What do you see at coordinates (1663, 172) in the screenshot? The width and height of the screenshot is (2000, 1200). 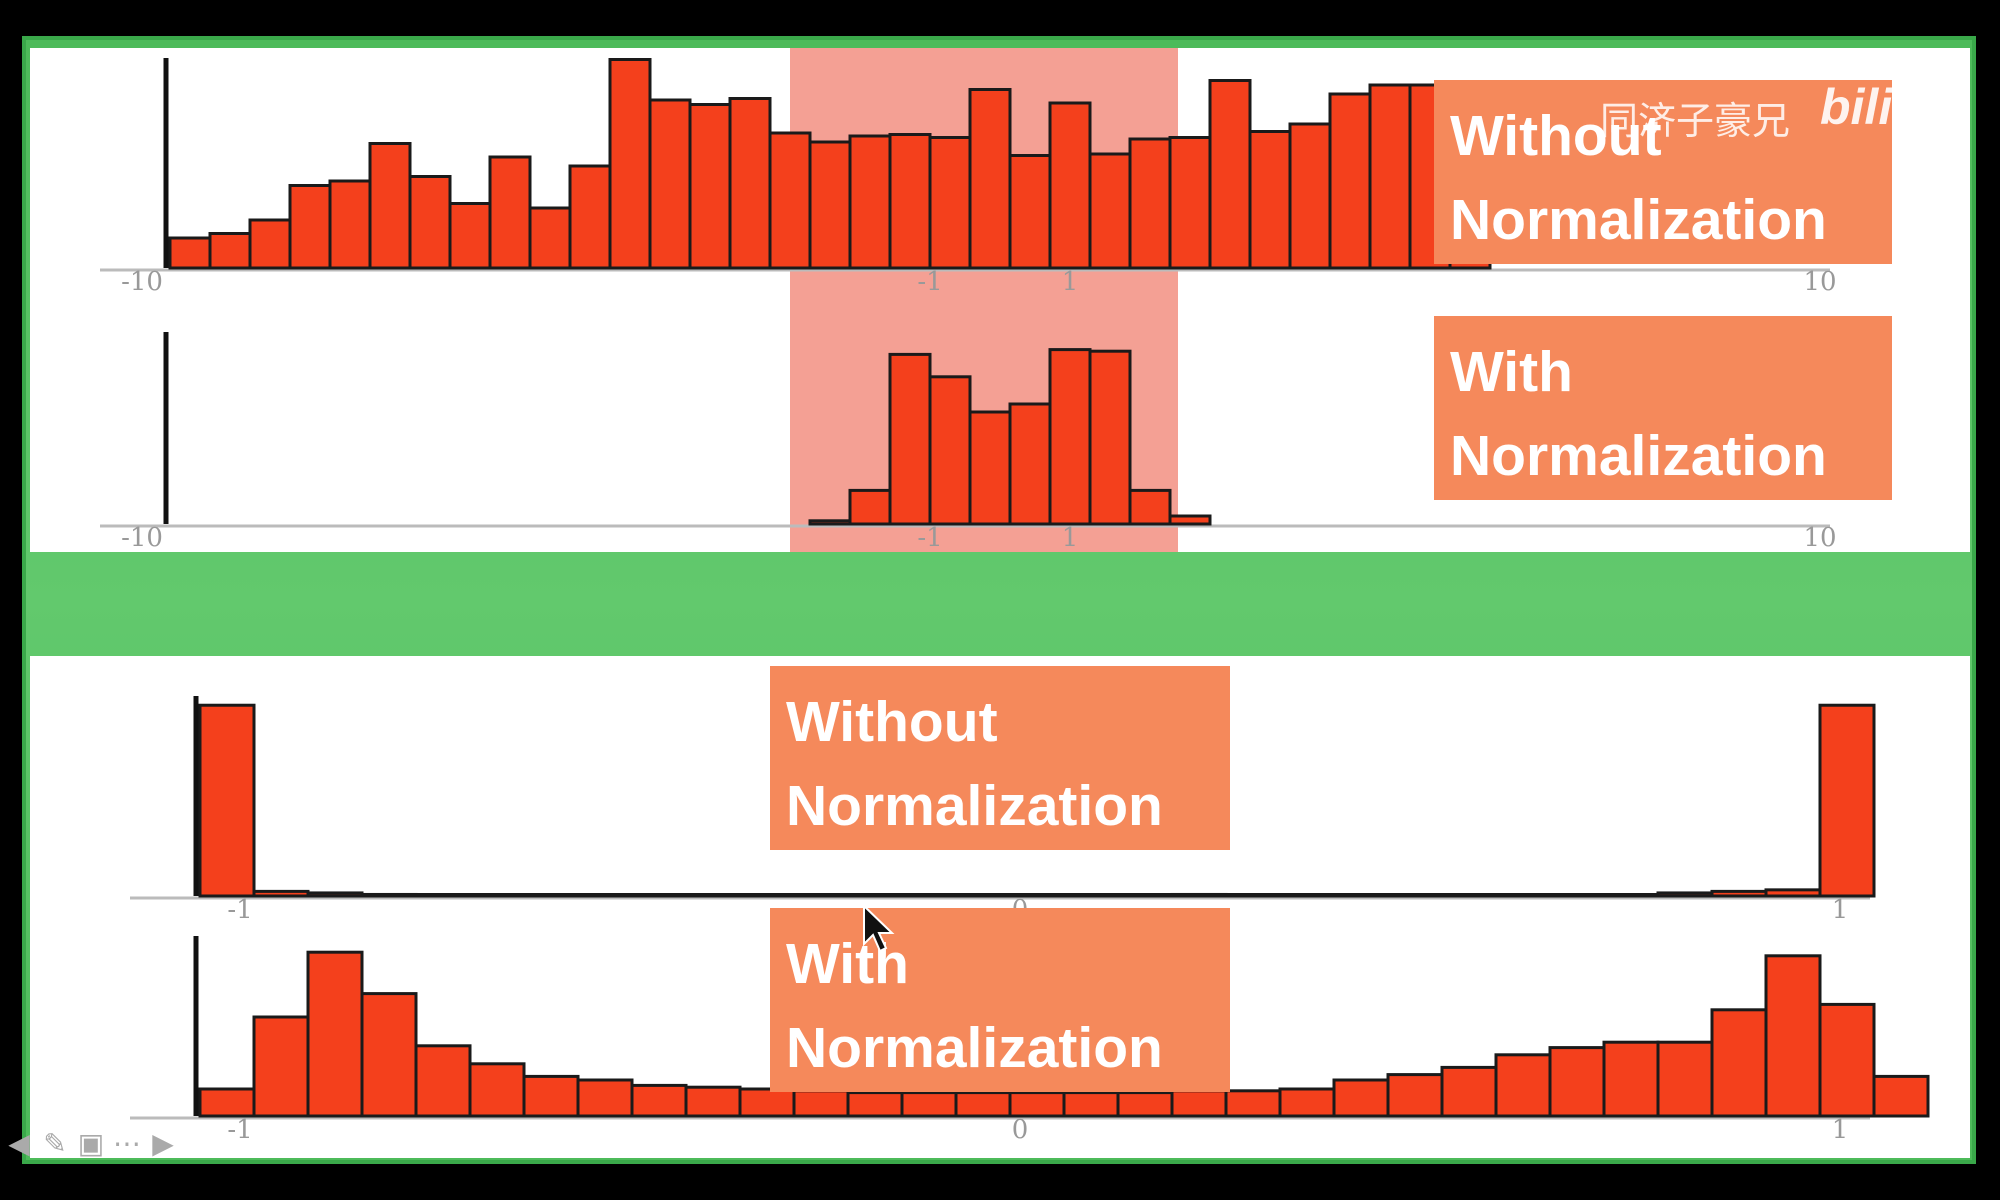 I see `label-box-1: Without Normalization` at bounding box center [1663, 172].